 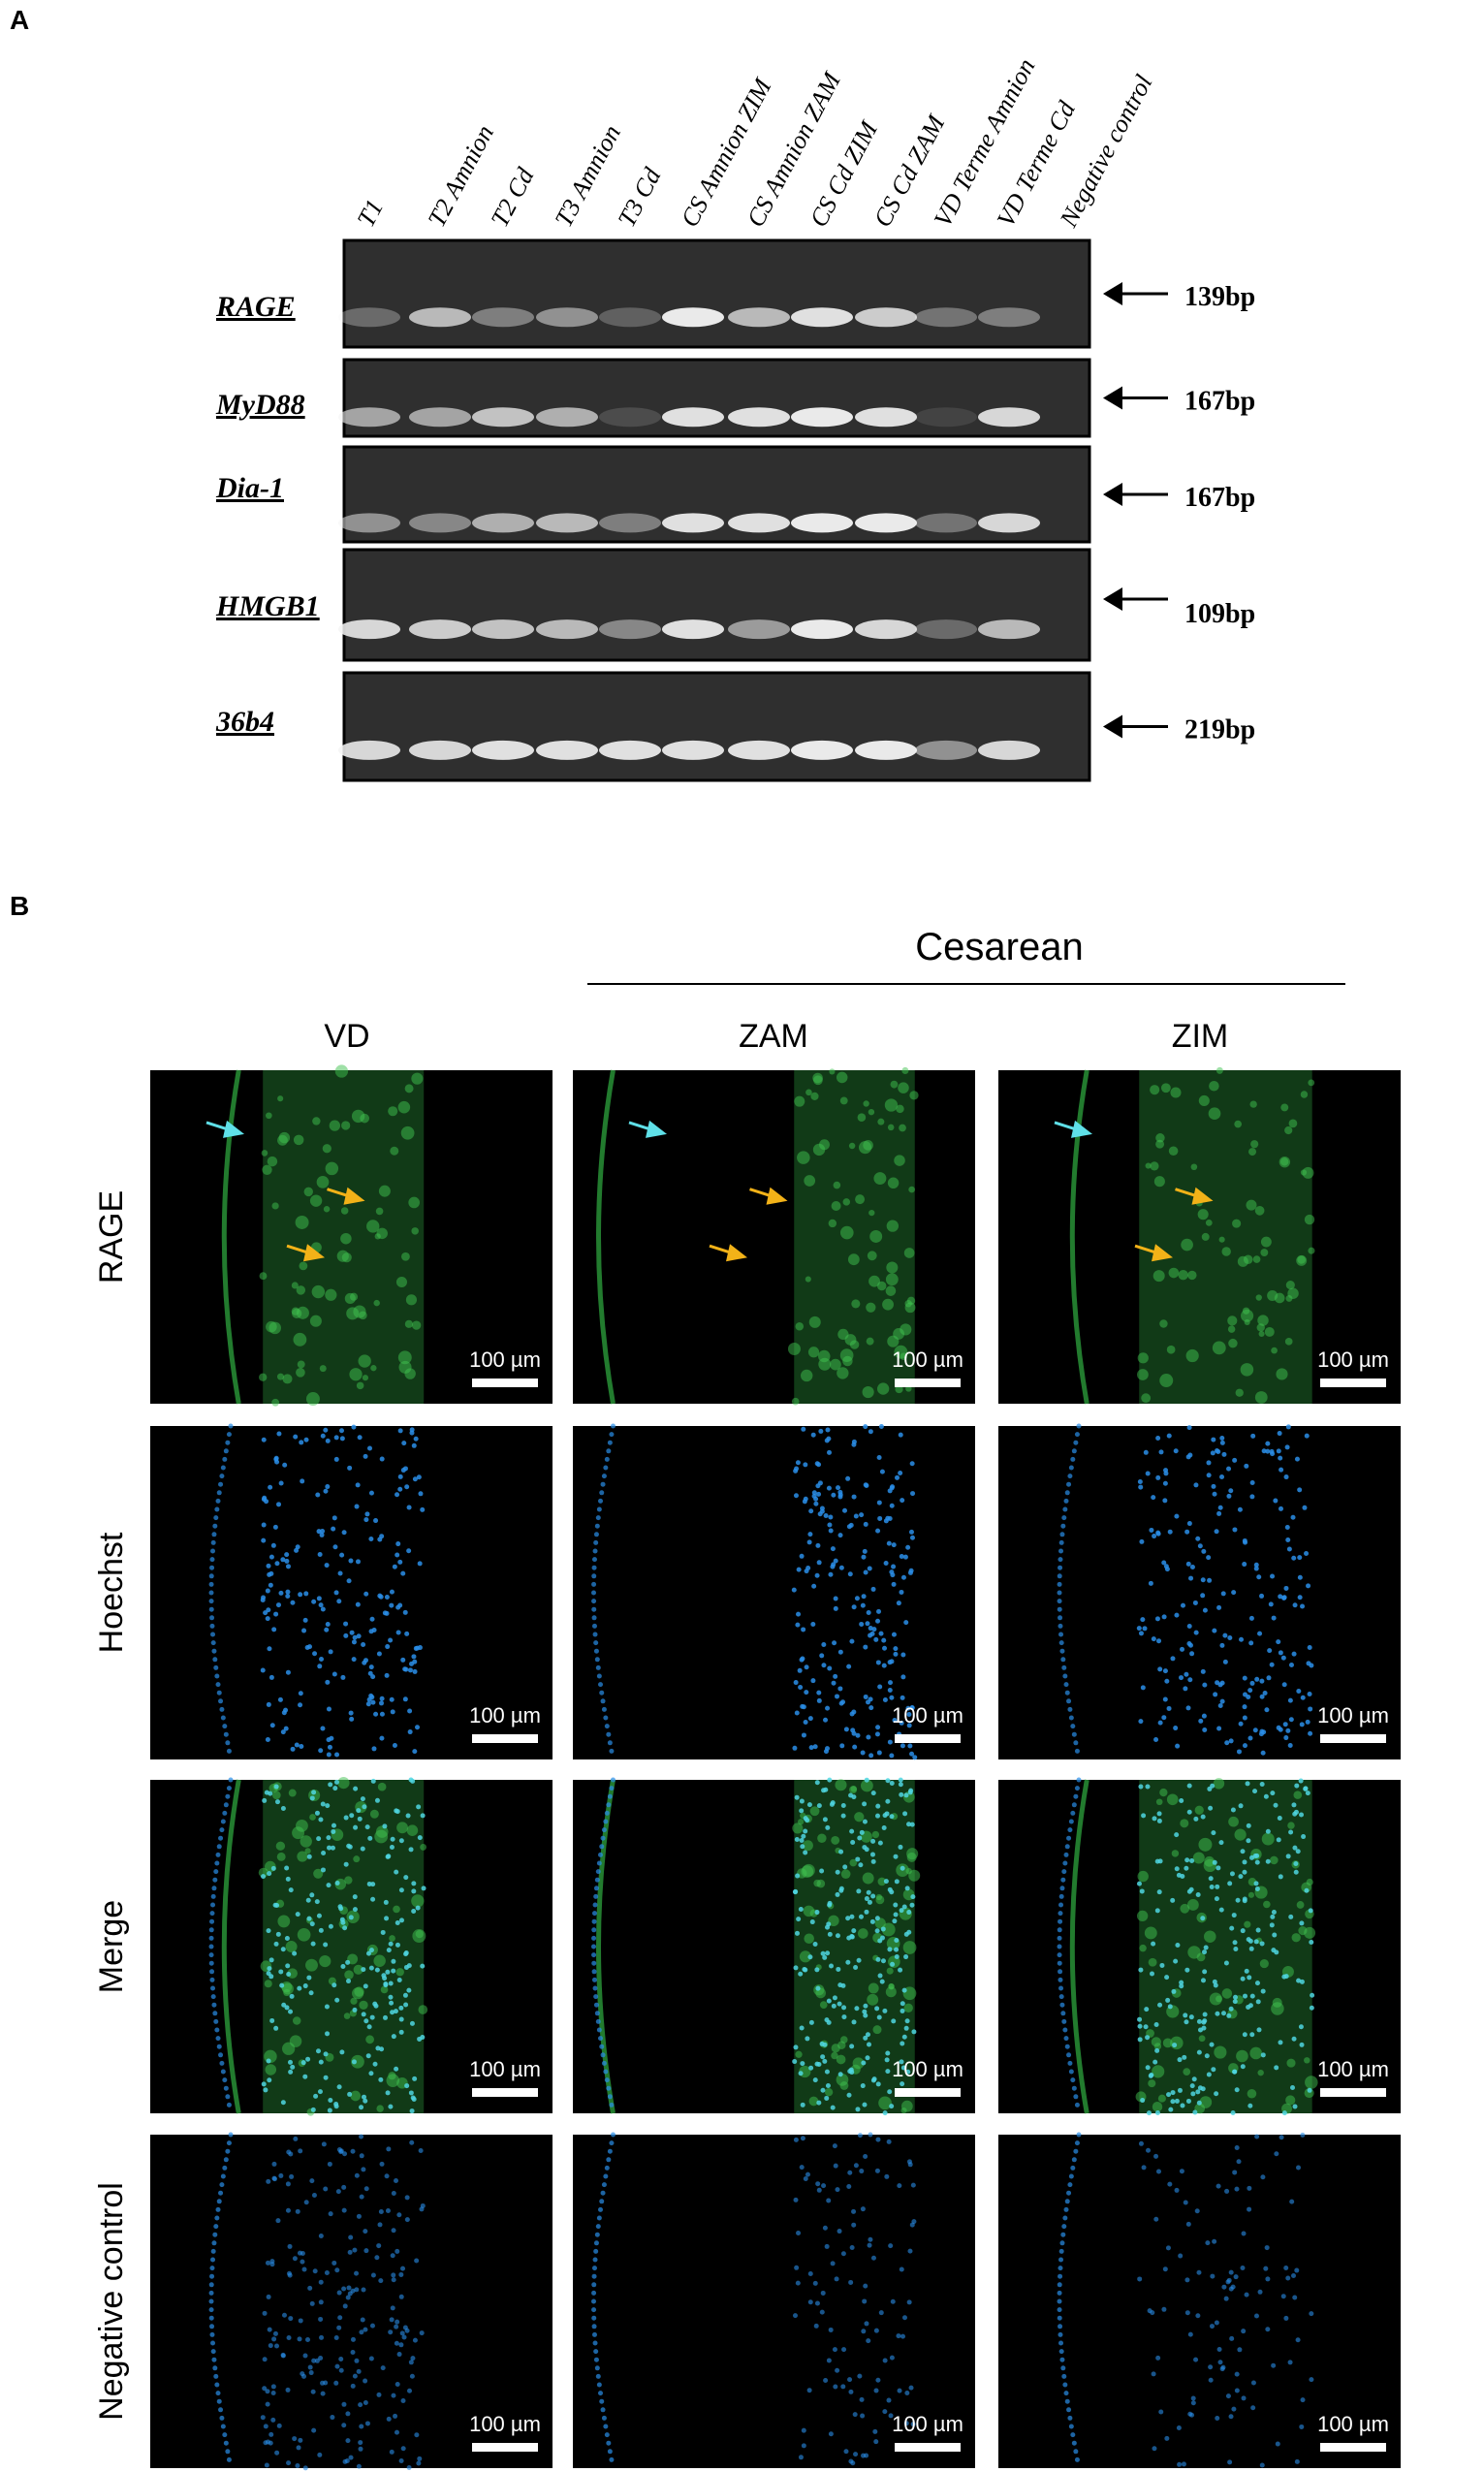 I want to click on micrograph: 100 µm, so click(x=774, y=2300).